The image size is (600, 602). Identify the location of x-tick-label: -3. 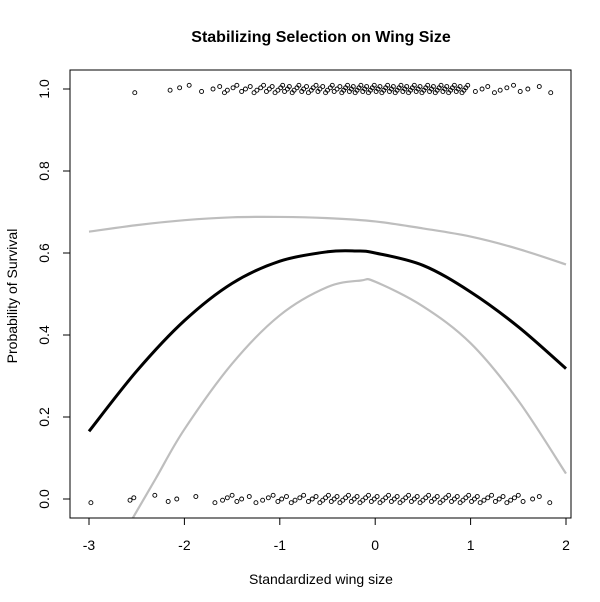
(89, 545).